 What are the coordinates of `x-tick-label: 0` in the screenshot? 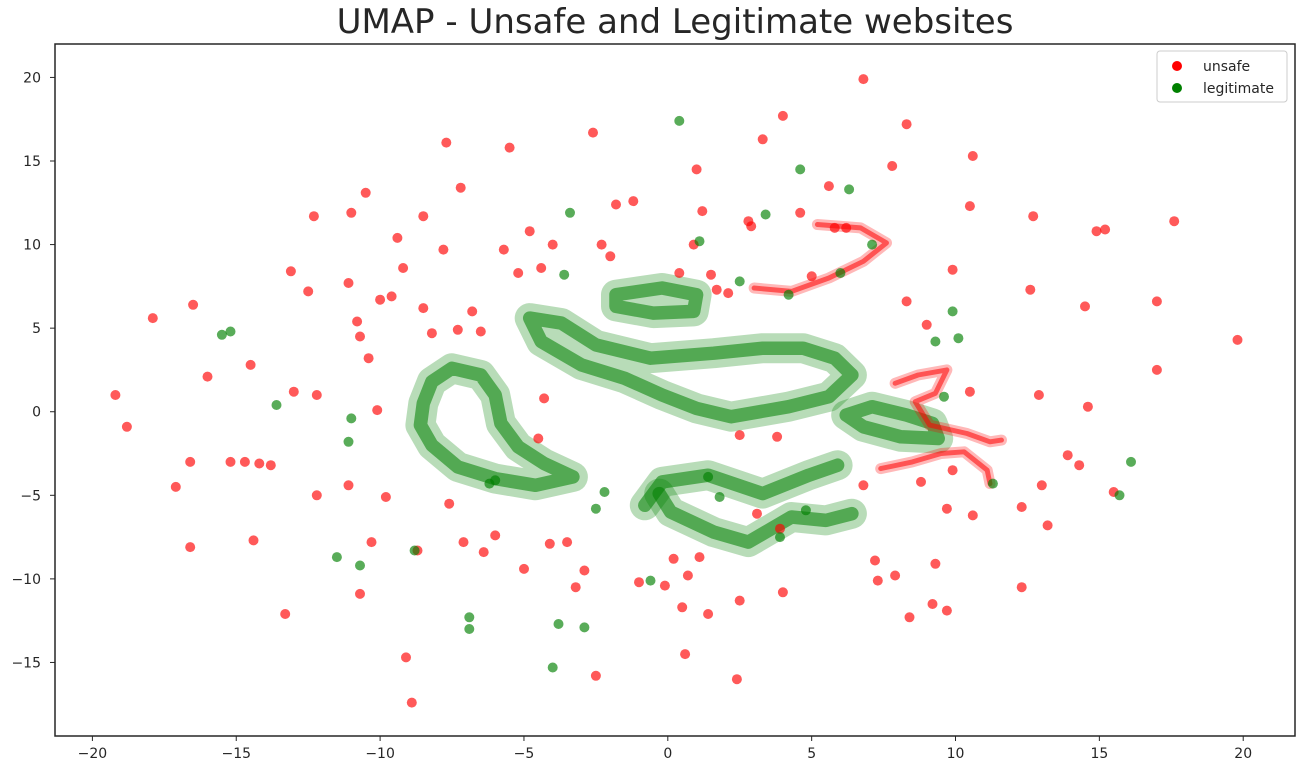 It's located at (667, 754).